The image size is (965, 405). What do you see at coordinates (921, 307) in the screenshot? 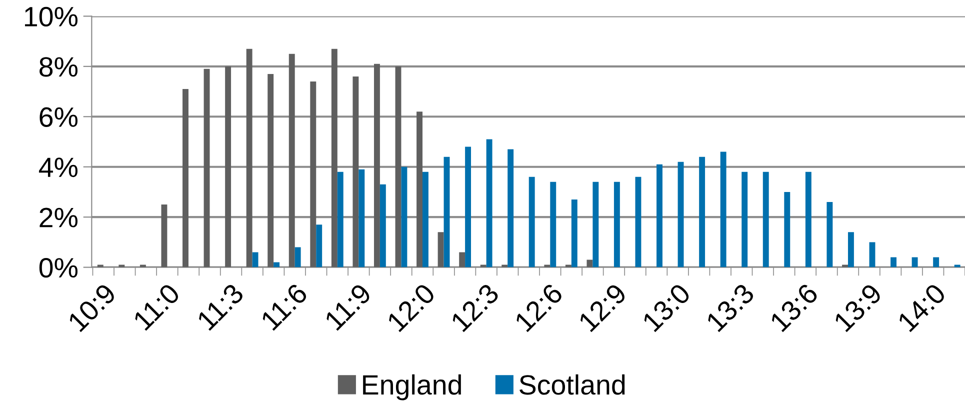
I see `x-tick-label: 14:0` at bounding box center [921, 307].